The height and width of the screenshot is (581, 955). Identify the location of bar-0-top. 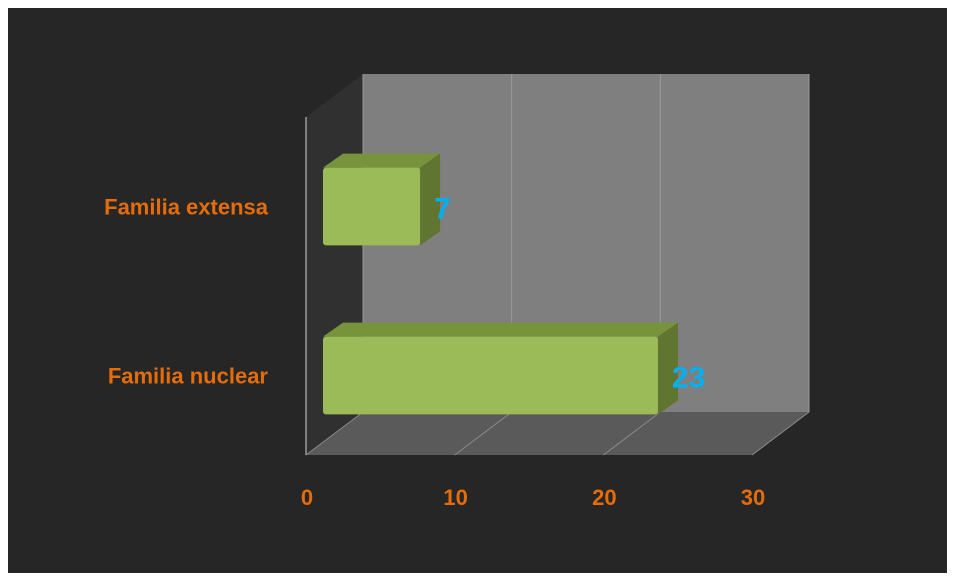
(382, 160).